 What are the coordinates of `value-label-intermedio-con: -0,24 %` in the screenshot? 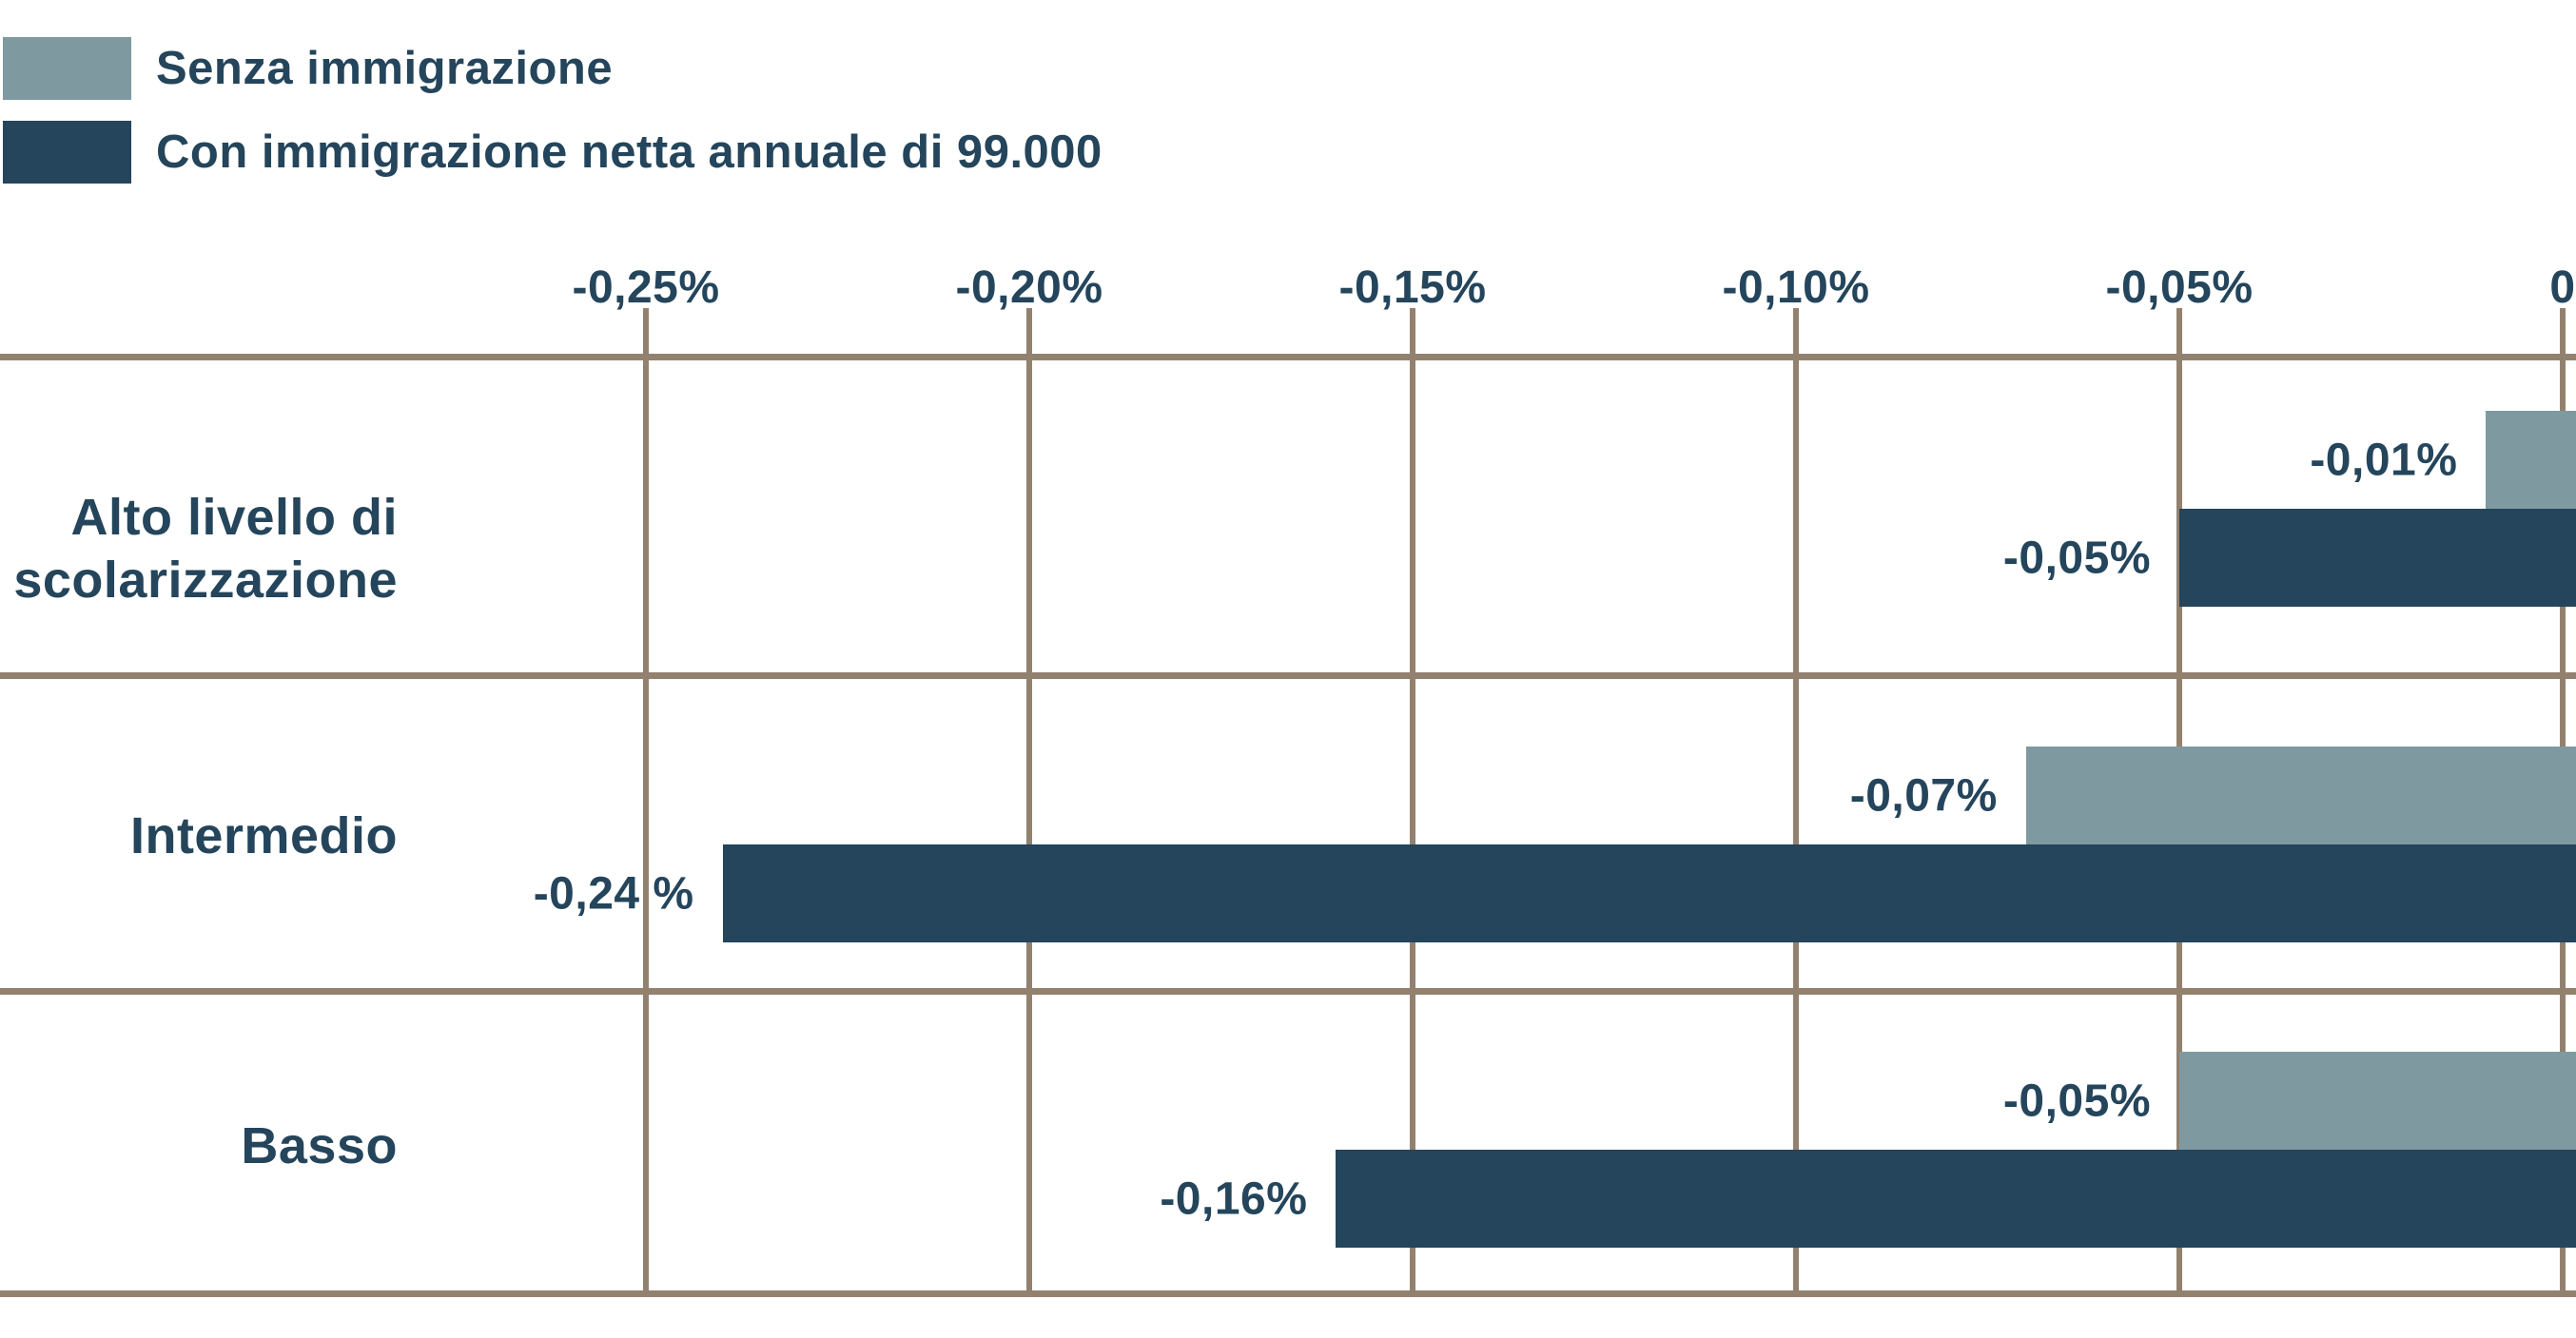 It's located at (614, 893).